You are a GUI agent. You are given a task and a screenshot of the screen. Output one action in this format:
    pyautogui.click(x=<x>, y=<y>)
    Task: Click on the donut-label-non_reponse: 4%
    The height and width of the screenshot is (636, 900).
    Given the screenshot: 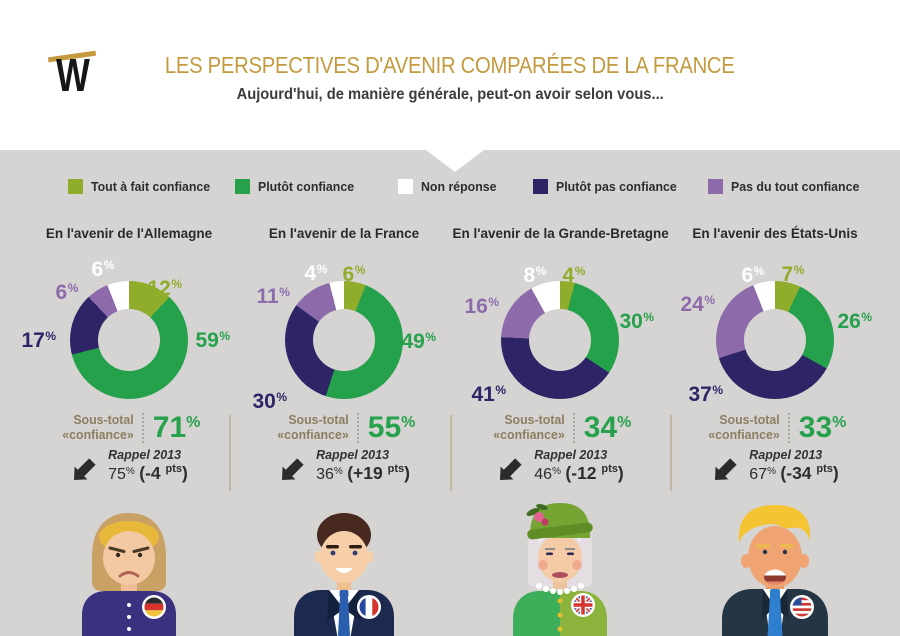 What is the action you would take?
    pyautogui.click(x=316, y=273)
    